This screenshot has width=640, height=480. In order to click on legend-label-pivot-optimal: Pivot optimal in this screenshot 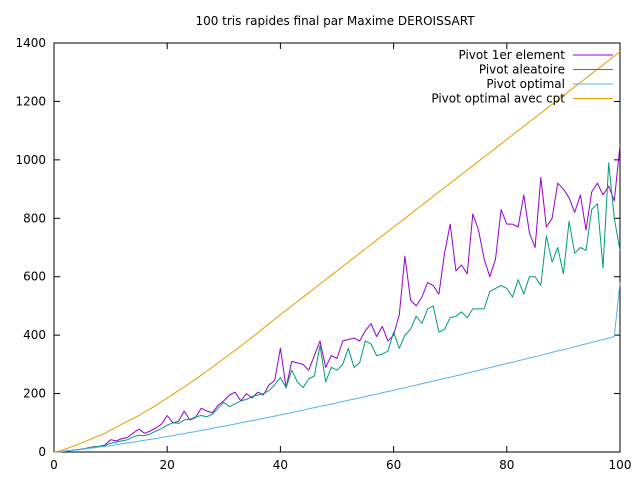, I will do `click(525, 84)`.